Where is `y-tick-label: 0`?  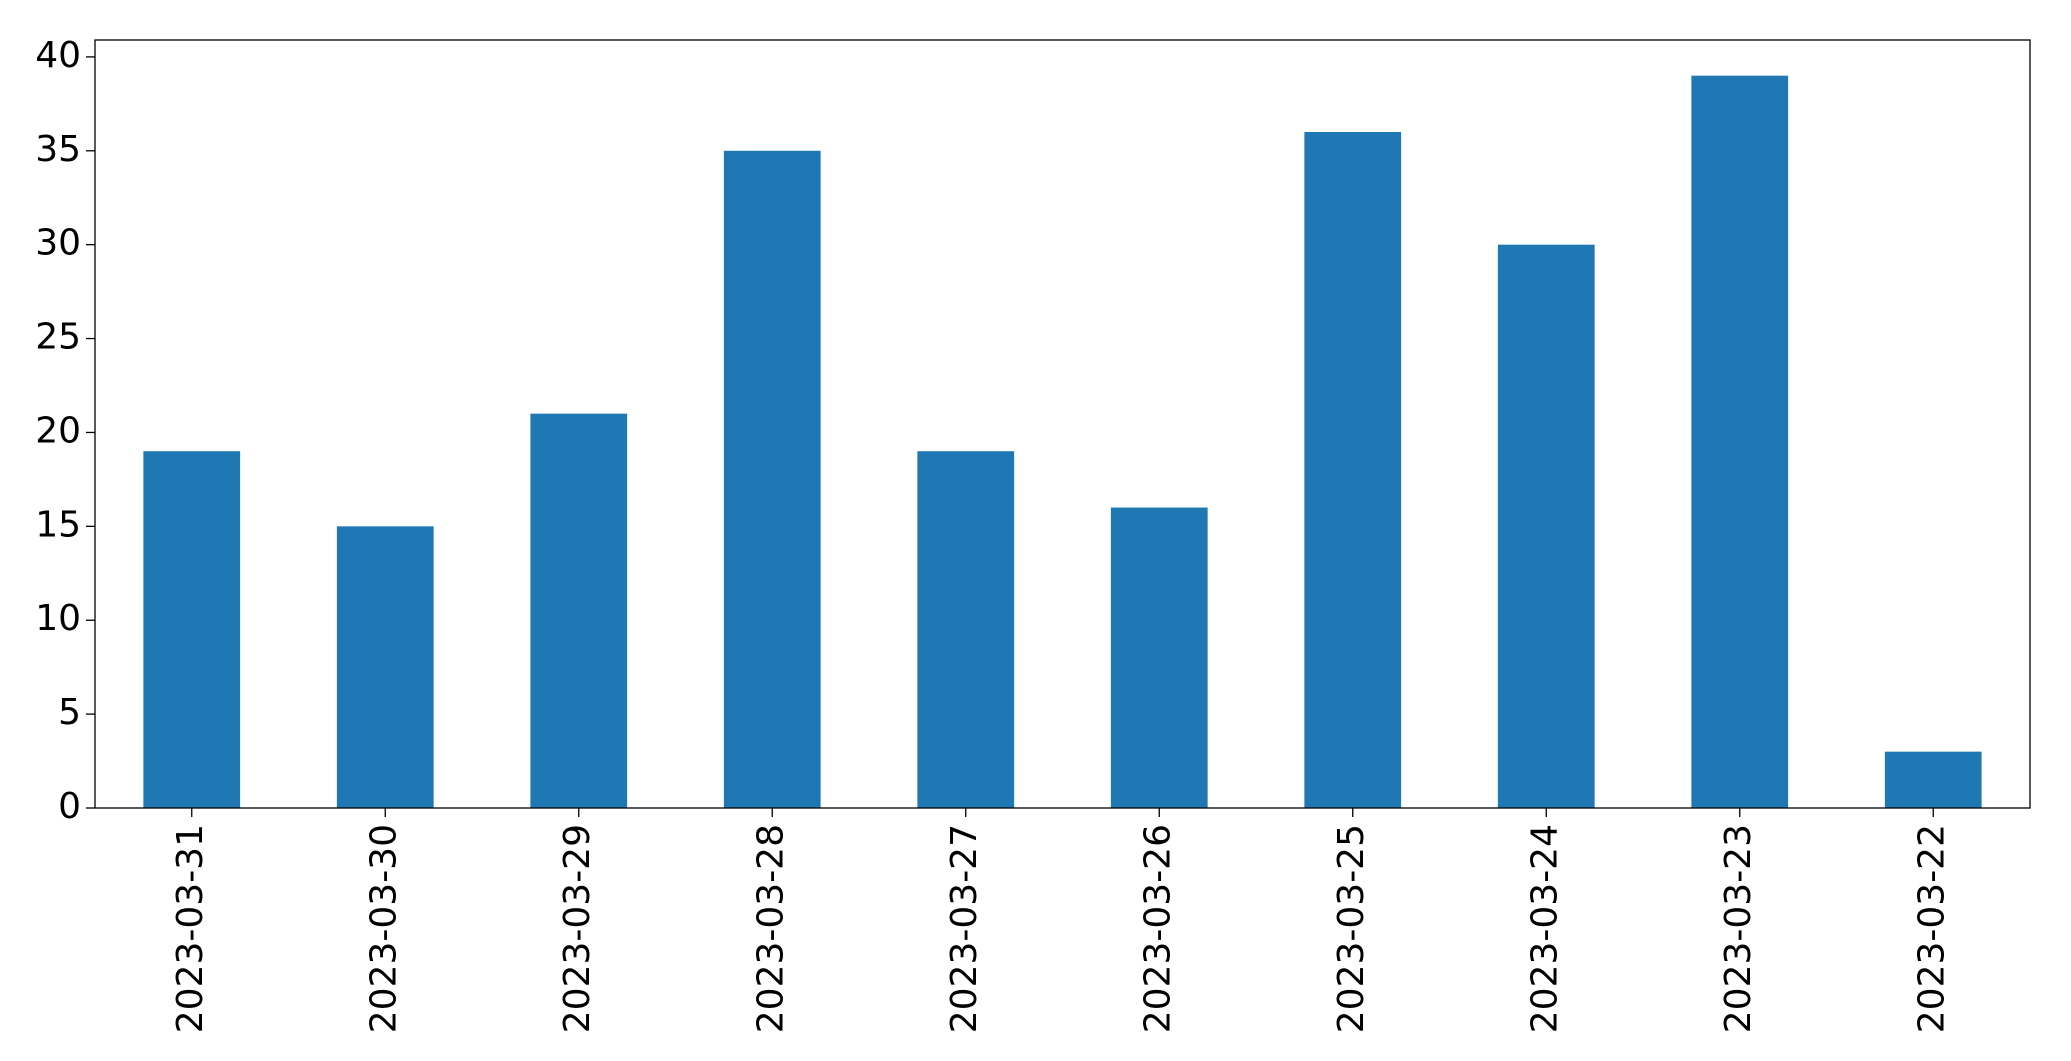
y-tick-label: 0 is located at coordinates (69, 806).